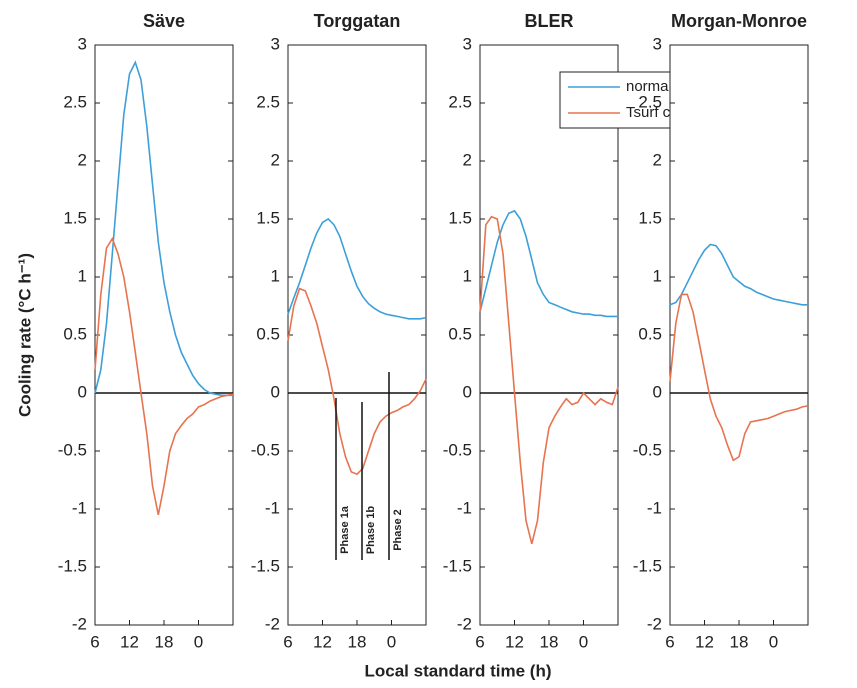 Image resolution: width=857 pixels, height=688 pixels. Describe the element at coordinates (549, 21) in the screenshot. I see `panel-title: BLER` at that location.